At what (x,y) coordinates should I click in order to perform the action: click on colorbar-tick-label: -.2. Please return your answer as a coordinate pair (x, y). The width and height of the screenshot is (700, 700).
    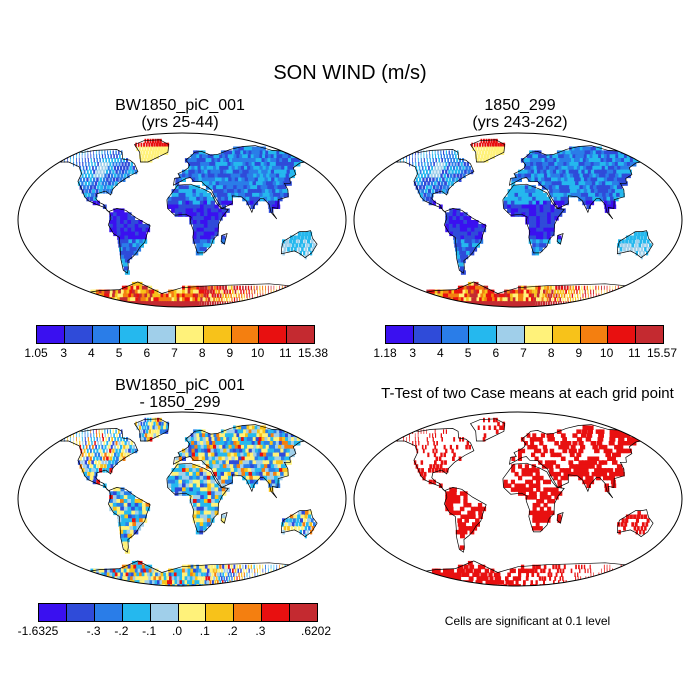
    Looking at the image, I should click on (121, 631).